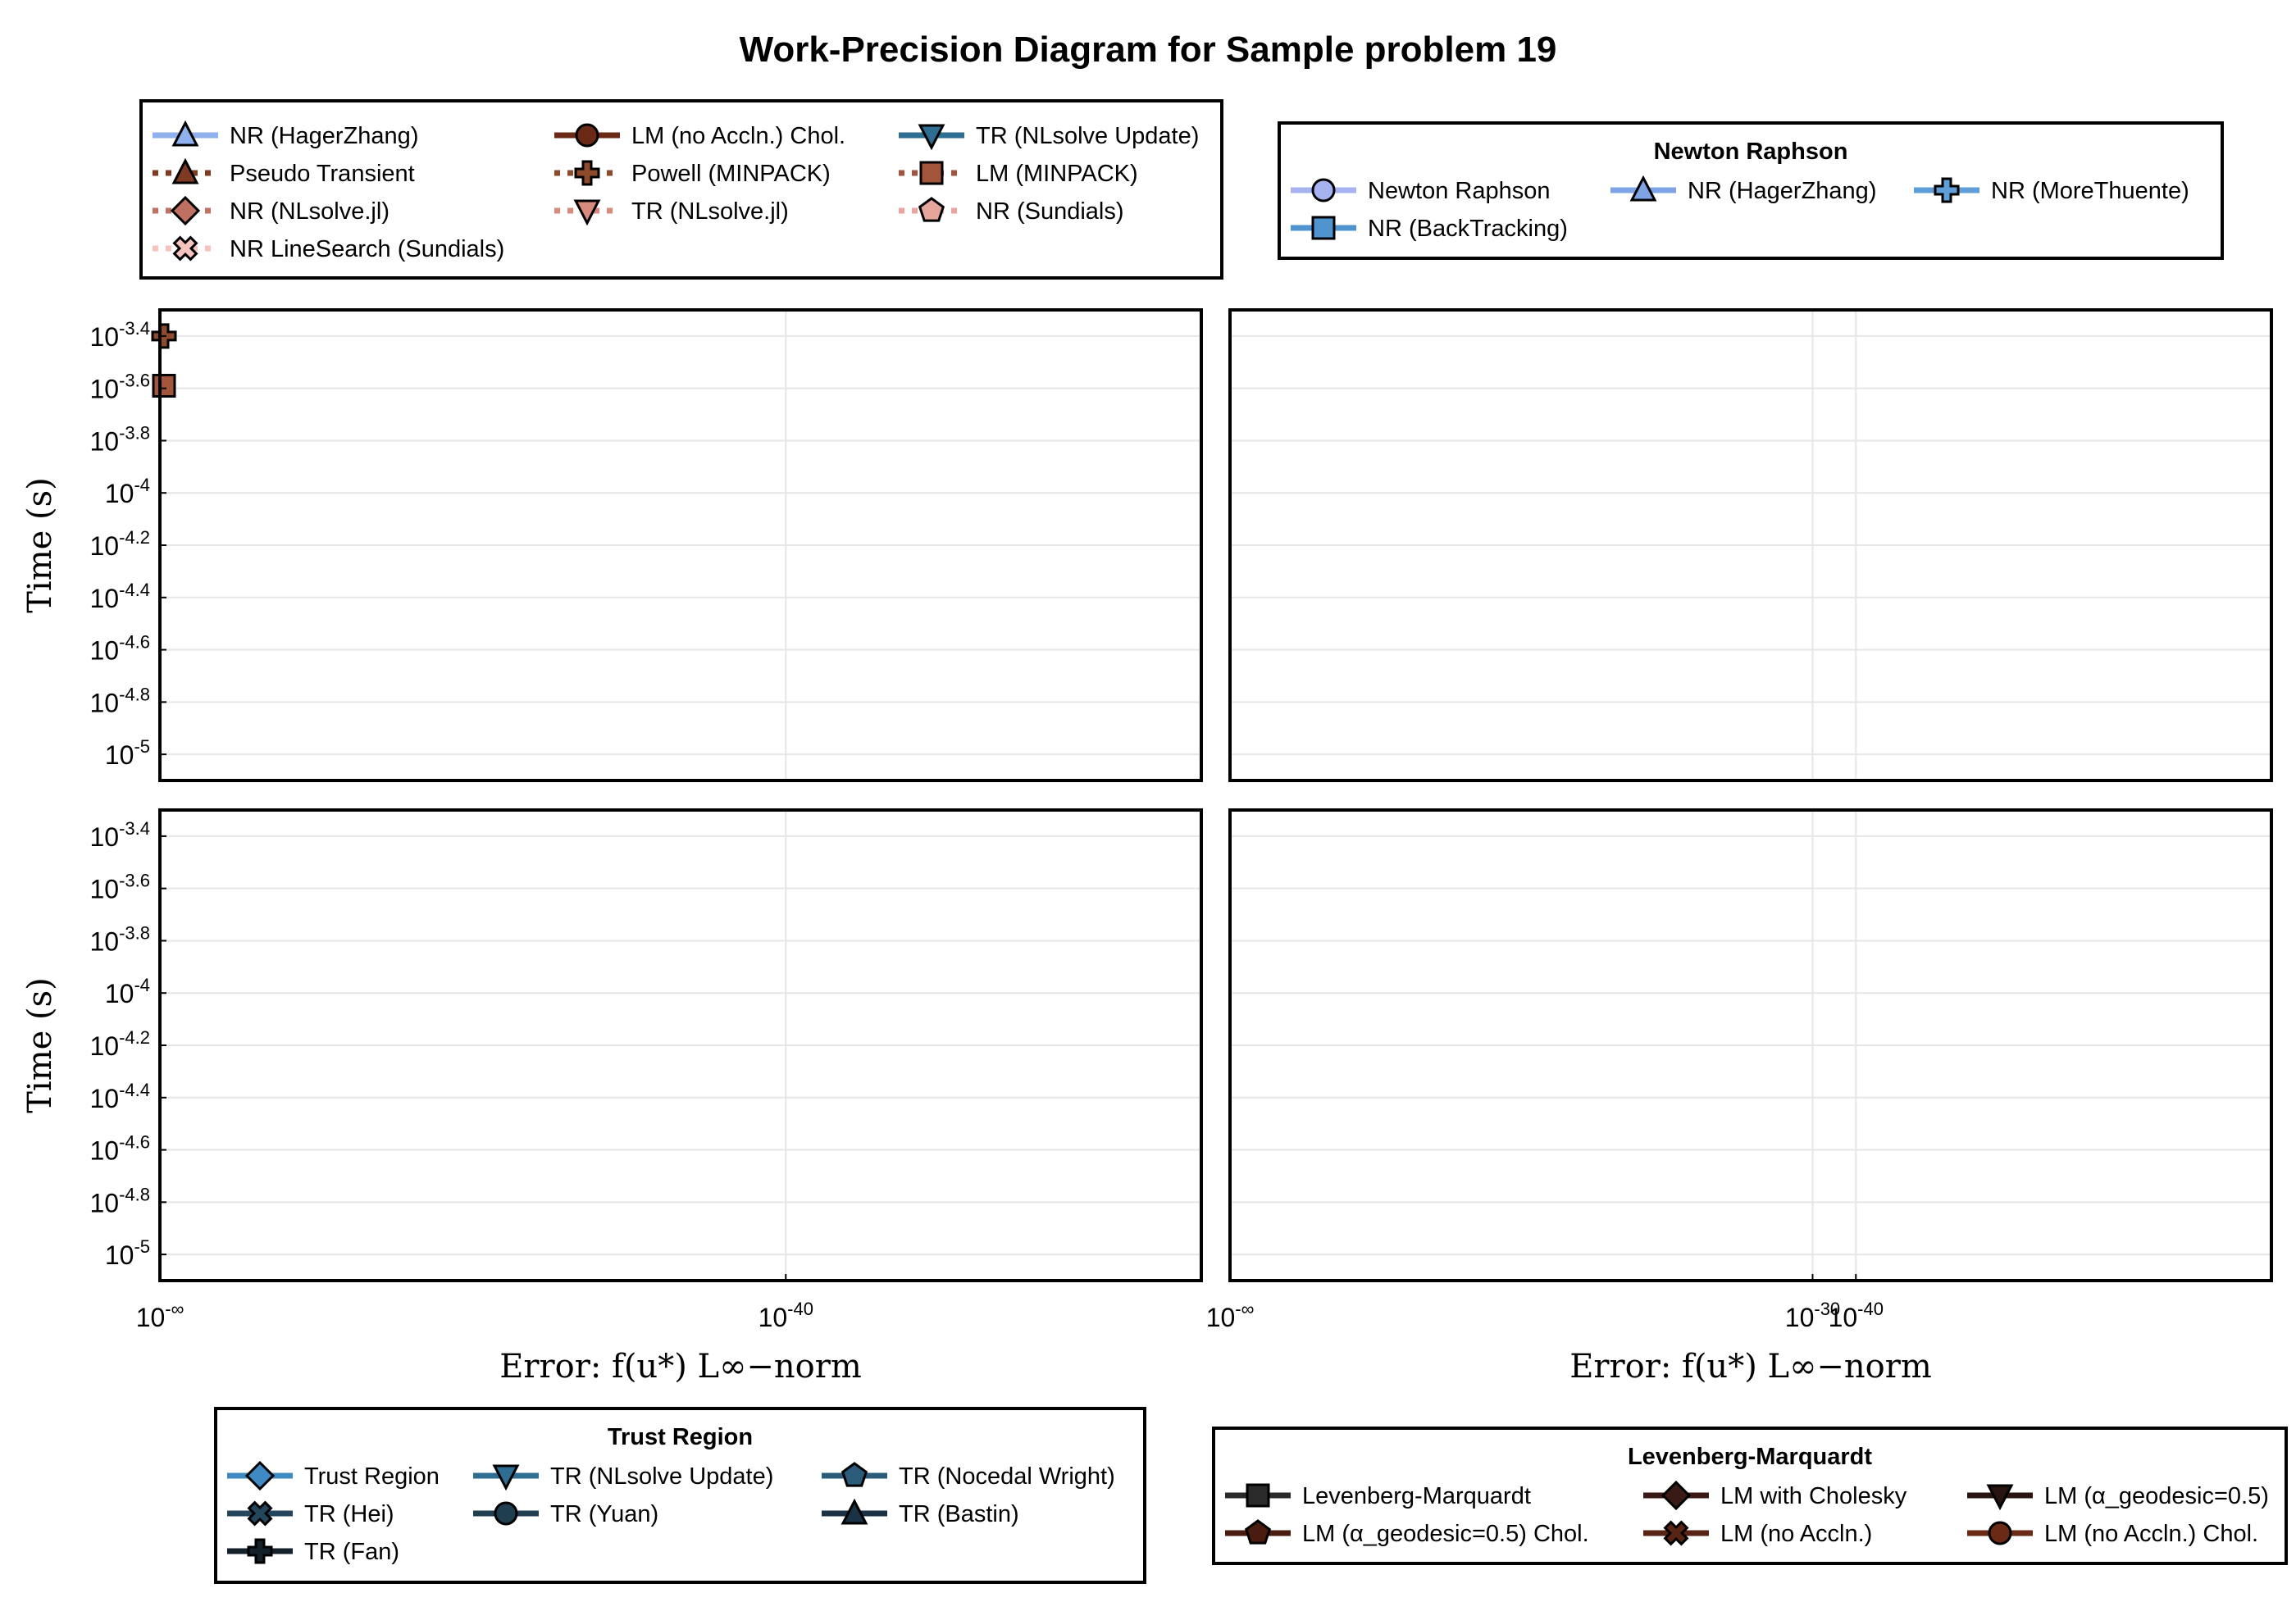 The image size is (2296, 1611). What do you see at coordinates (1796, 1534) in the screenshot?
I see `legend-label: LM (no Accln.)` at bounding box center [1796, 1534].